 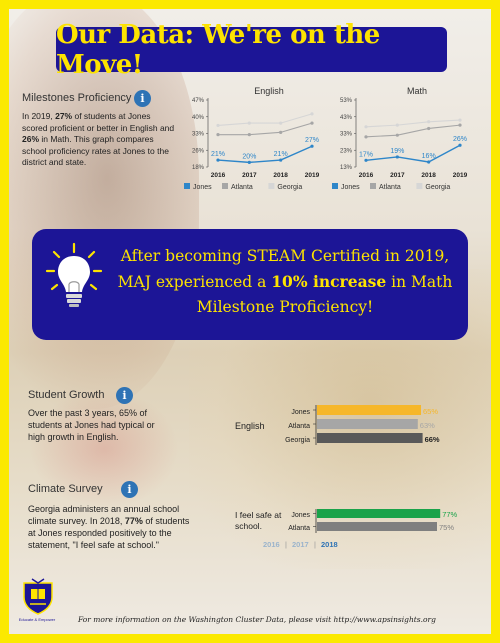 I want to click on bar-value-label: 65%, so click(x=430, y=411).